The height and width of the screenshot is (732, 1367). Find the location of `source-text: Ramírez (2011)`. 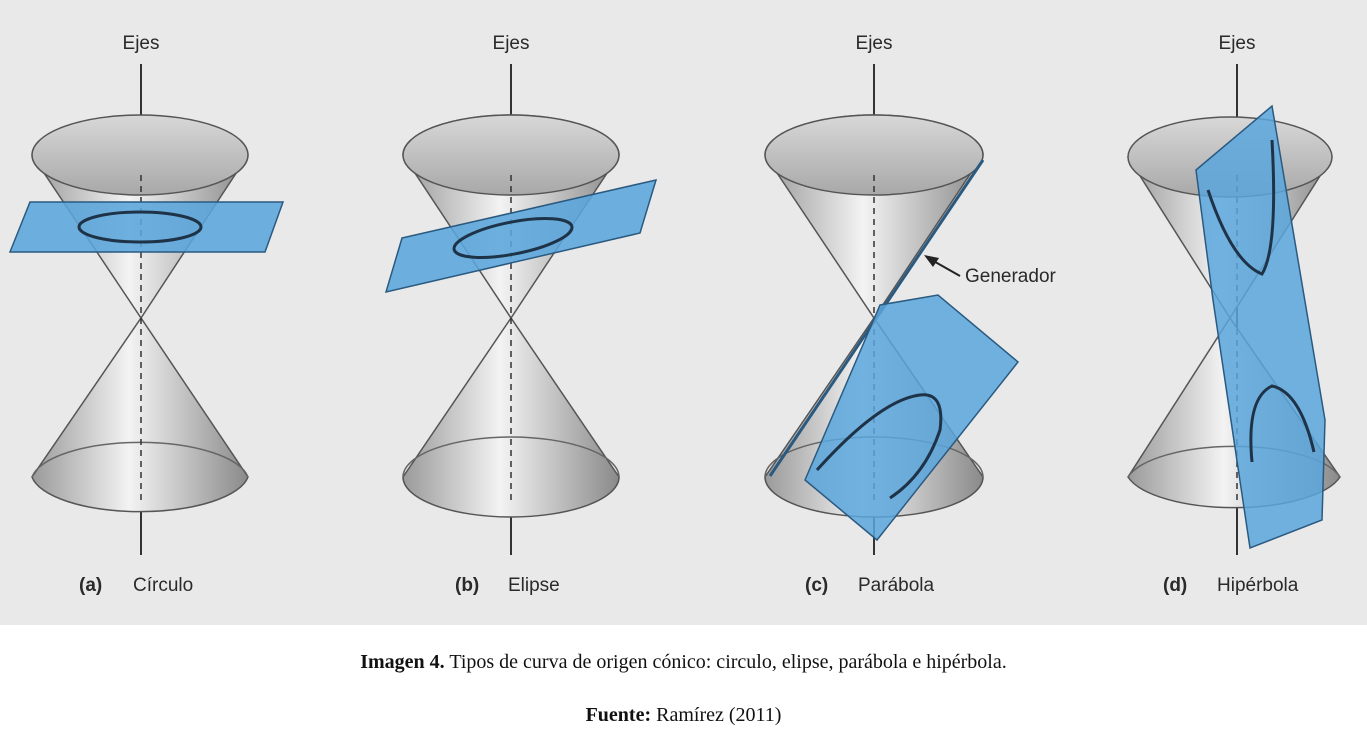

source-text: Ramírez (2011) is located at coordinates (719, 715).